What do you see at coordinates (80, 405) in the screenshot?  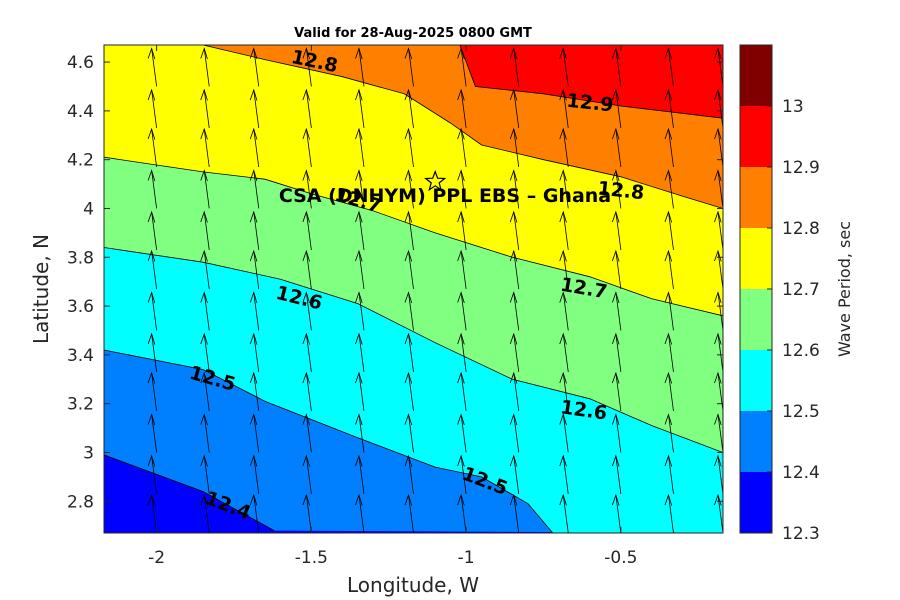 I see `y-tick-label: 3.2` at bounding box center [80, 405].